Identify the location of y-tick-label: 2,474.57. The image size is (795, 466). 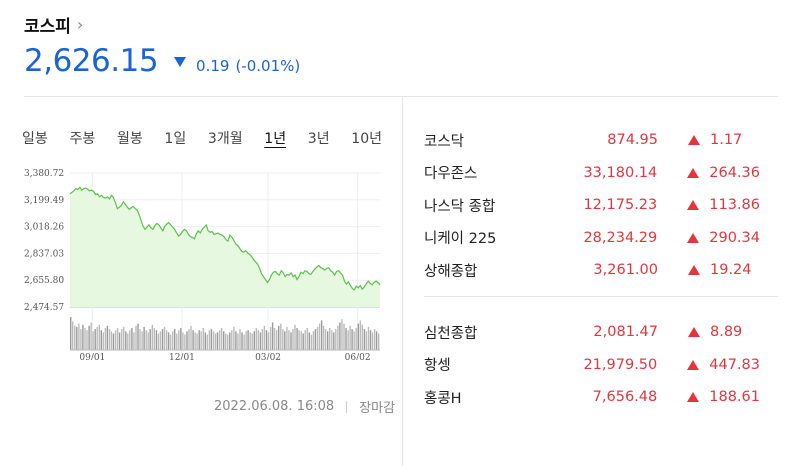
(44, 308).